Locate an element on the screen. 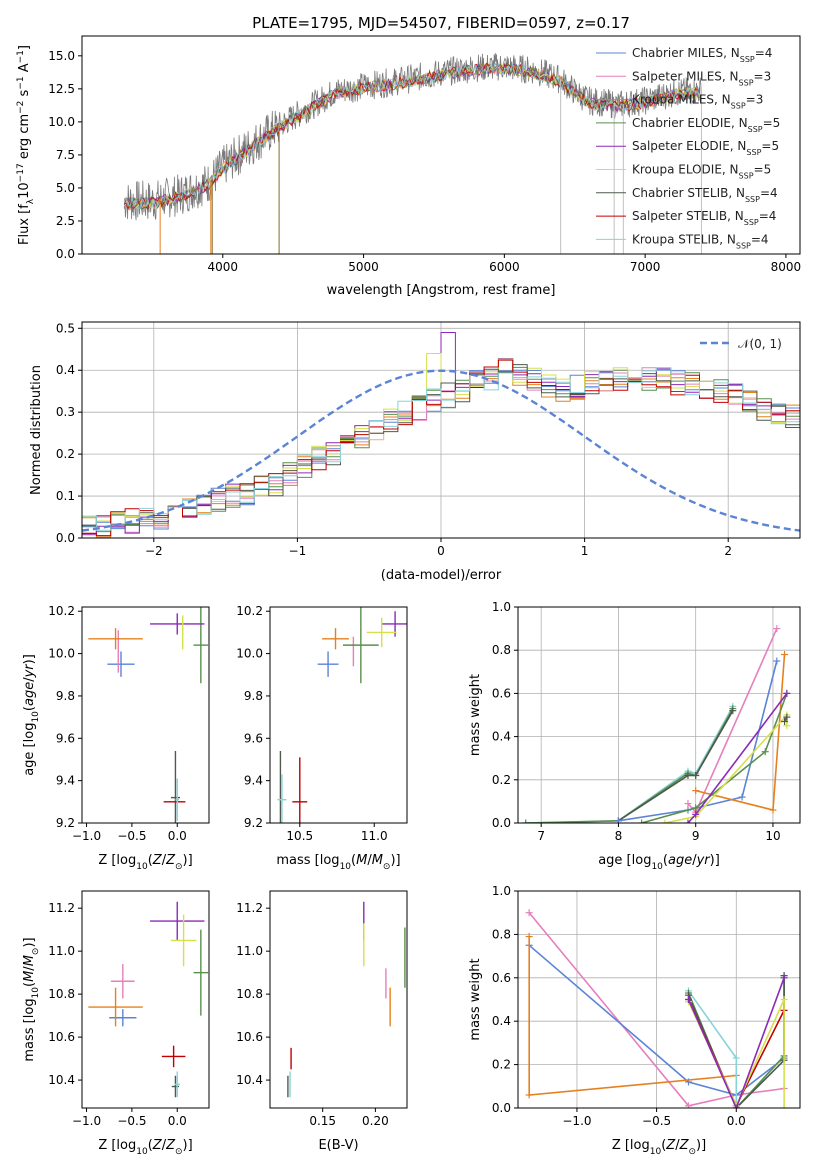 This screenshot has width=819, height=1170. plot-area-mass_vs_Z is located at coordinates (148, 999).